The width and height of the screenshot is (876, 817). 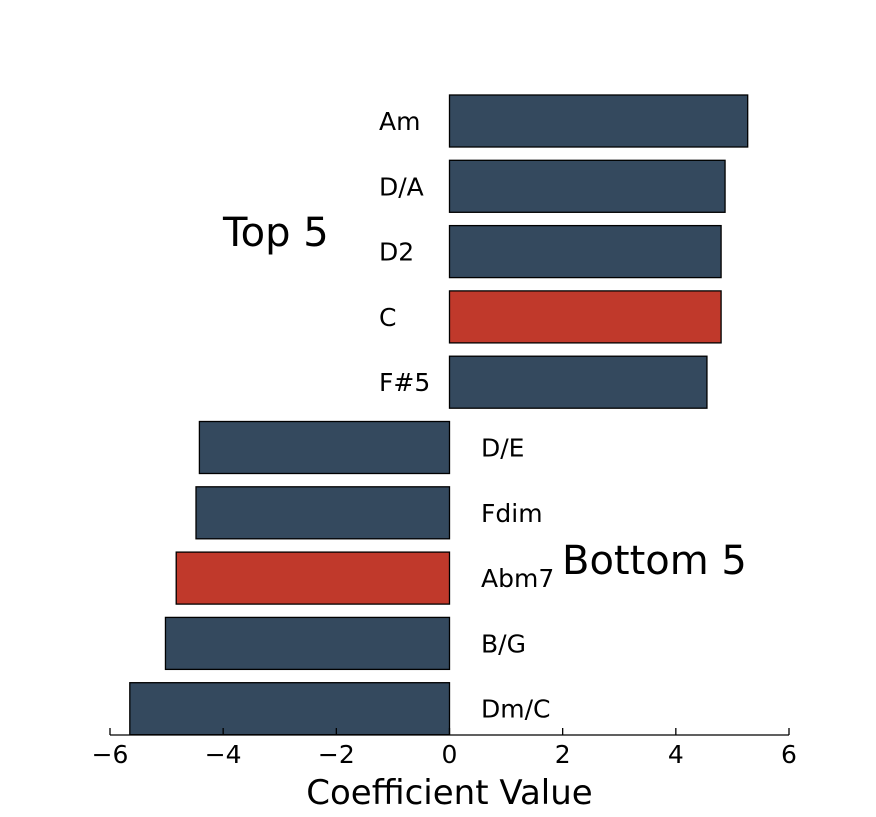 What do you see at coordinates (336, 754) in the screenshot?
I see `x-tick-label: −2` at bounding box center [336, 754].